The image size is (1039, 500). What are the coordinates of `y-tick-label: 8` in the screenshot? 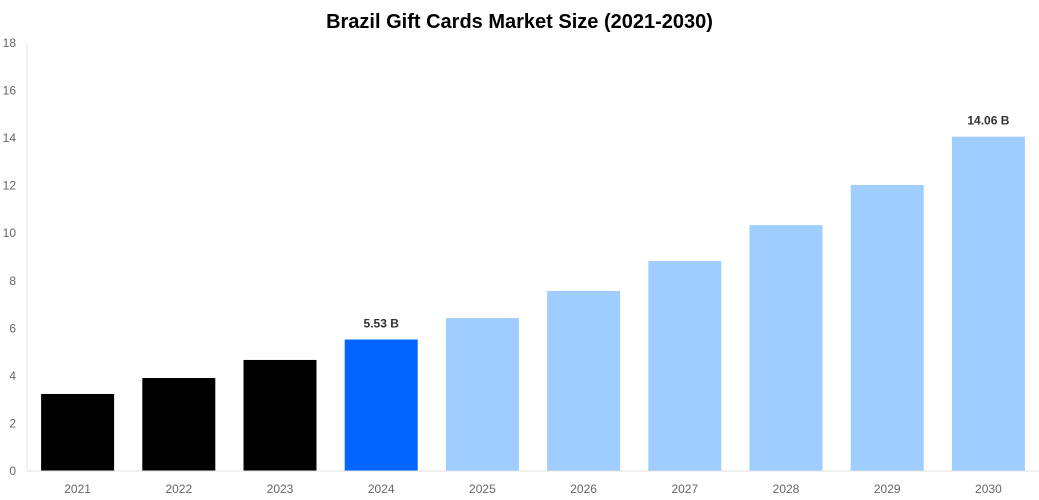 It's located at (12, 281).